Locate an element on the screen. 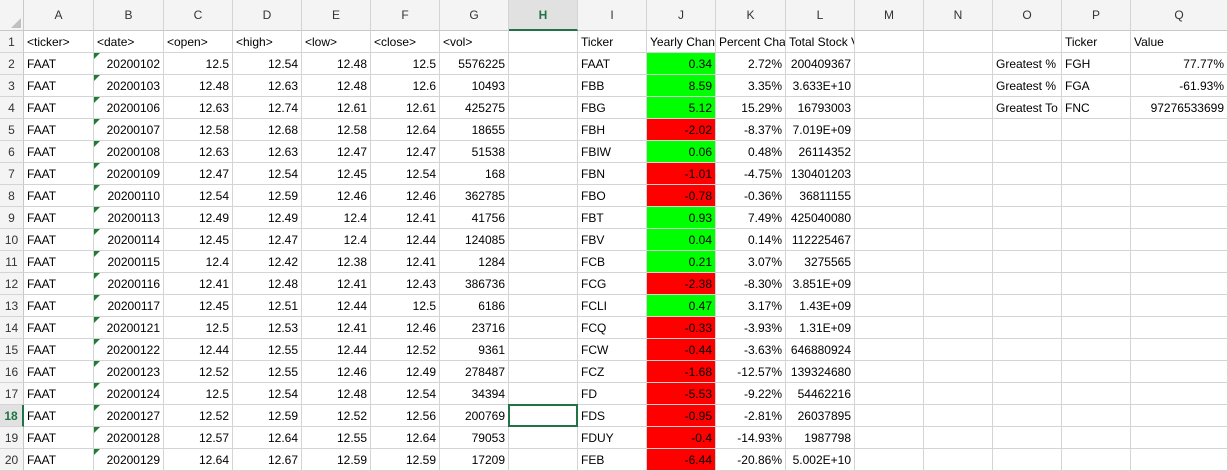  cell-q3: -61.93% is located at coordinates (1179, 86).